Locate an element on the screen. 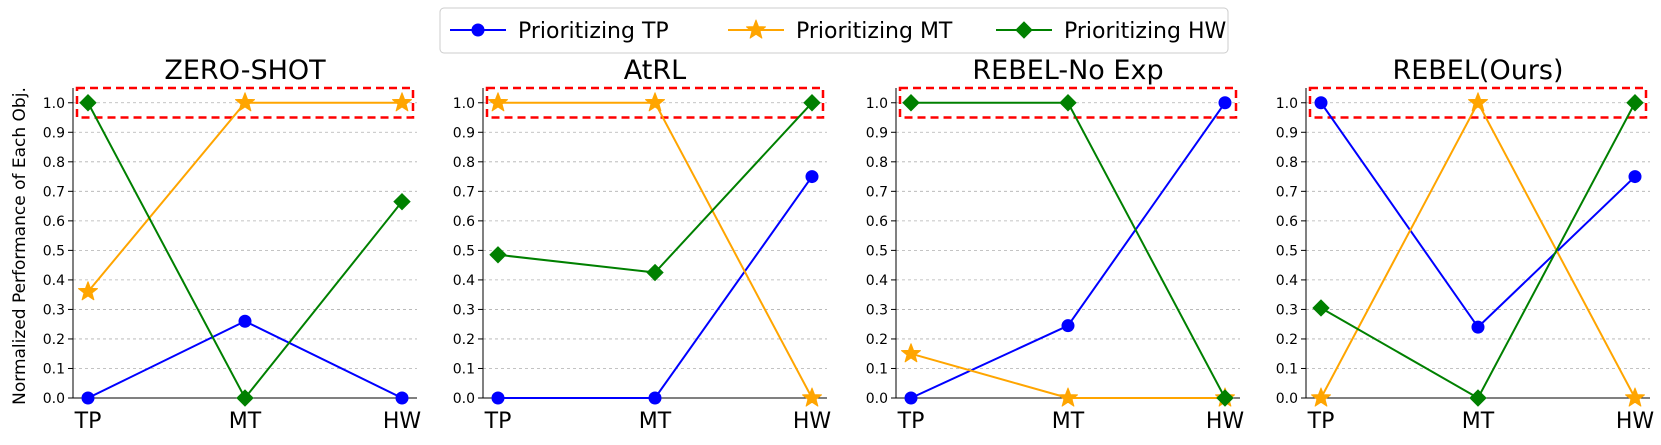  panel-title: REBEL(Ours) is located at coordinates (1477, 70).